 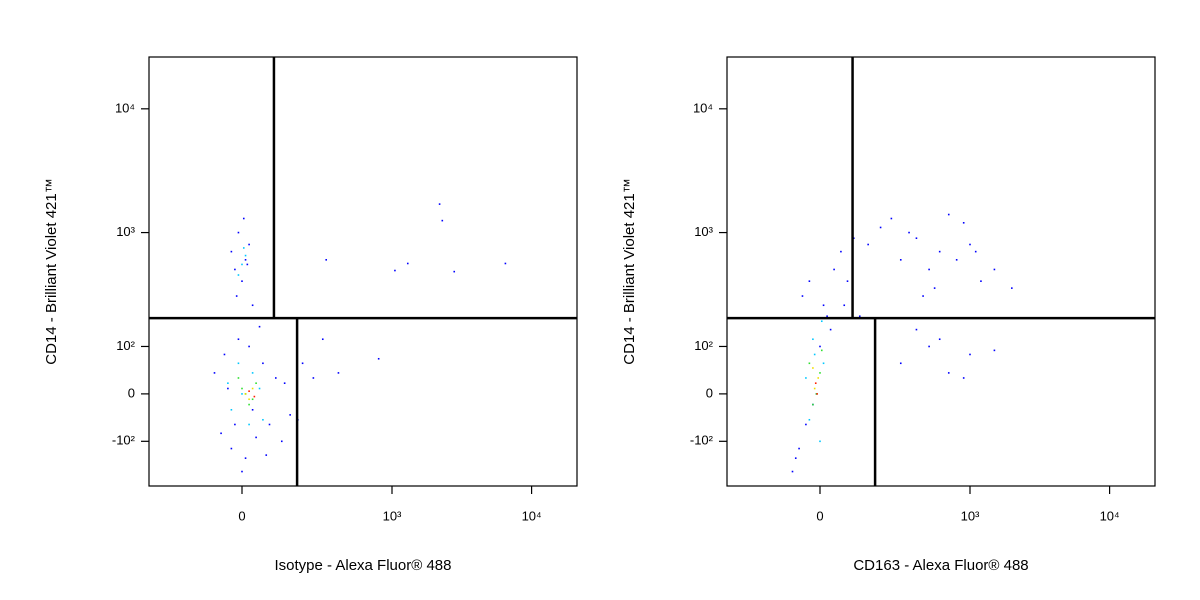 What do you see at coordinates (125, 345) in the screenshot?
I see `y-tick-label: 10²` at bounding box center [125, 345].